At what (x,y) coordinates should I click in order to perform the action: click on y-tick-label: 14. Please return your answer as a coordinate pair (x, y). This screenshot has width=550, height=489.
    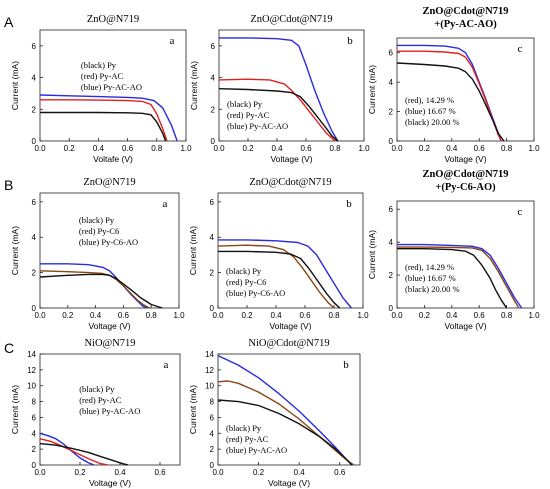
    Looking at the image, I should click on (31, 354).